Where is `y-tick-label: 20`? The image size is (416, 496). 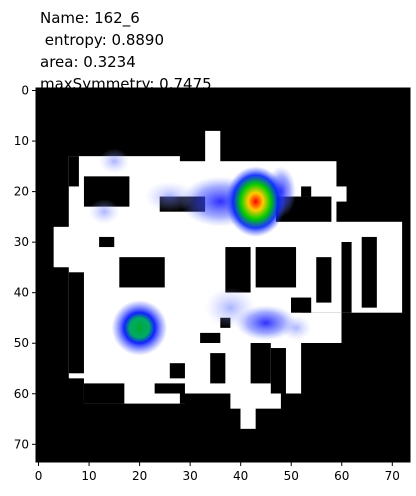
y-tick-label: 20 is located at coordinates (21, 192).